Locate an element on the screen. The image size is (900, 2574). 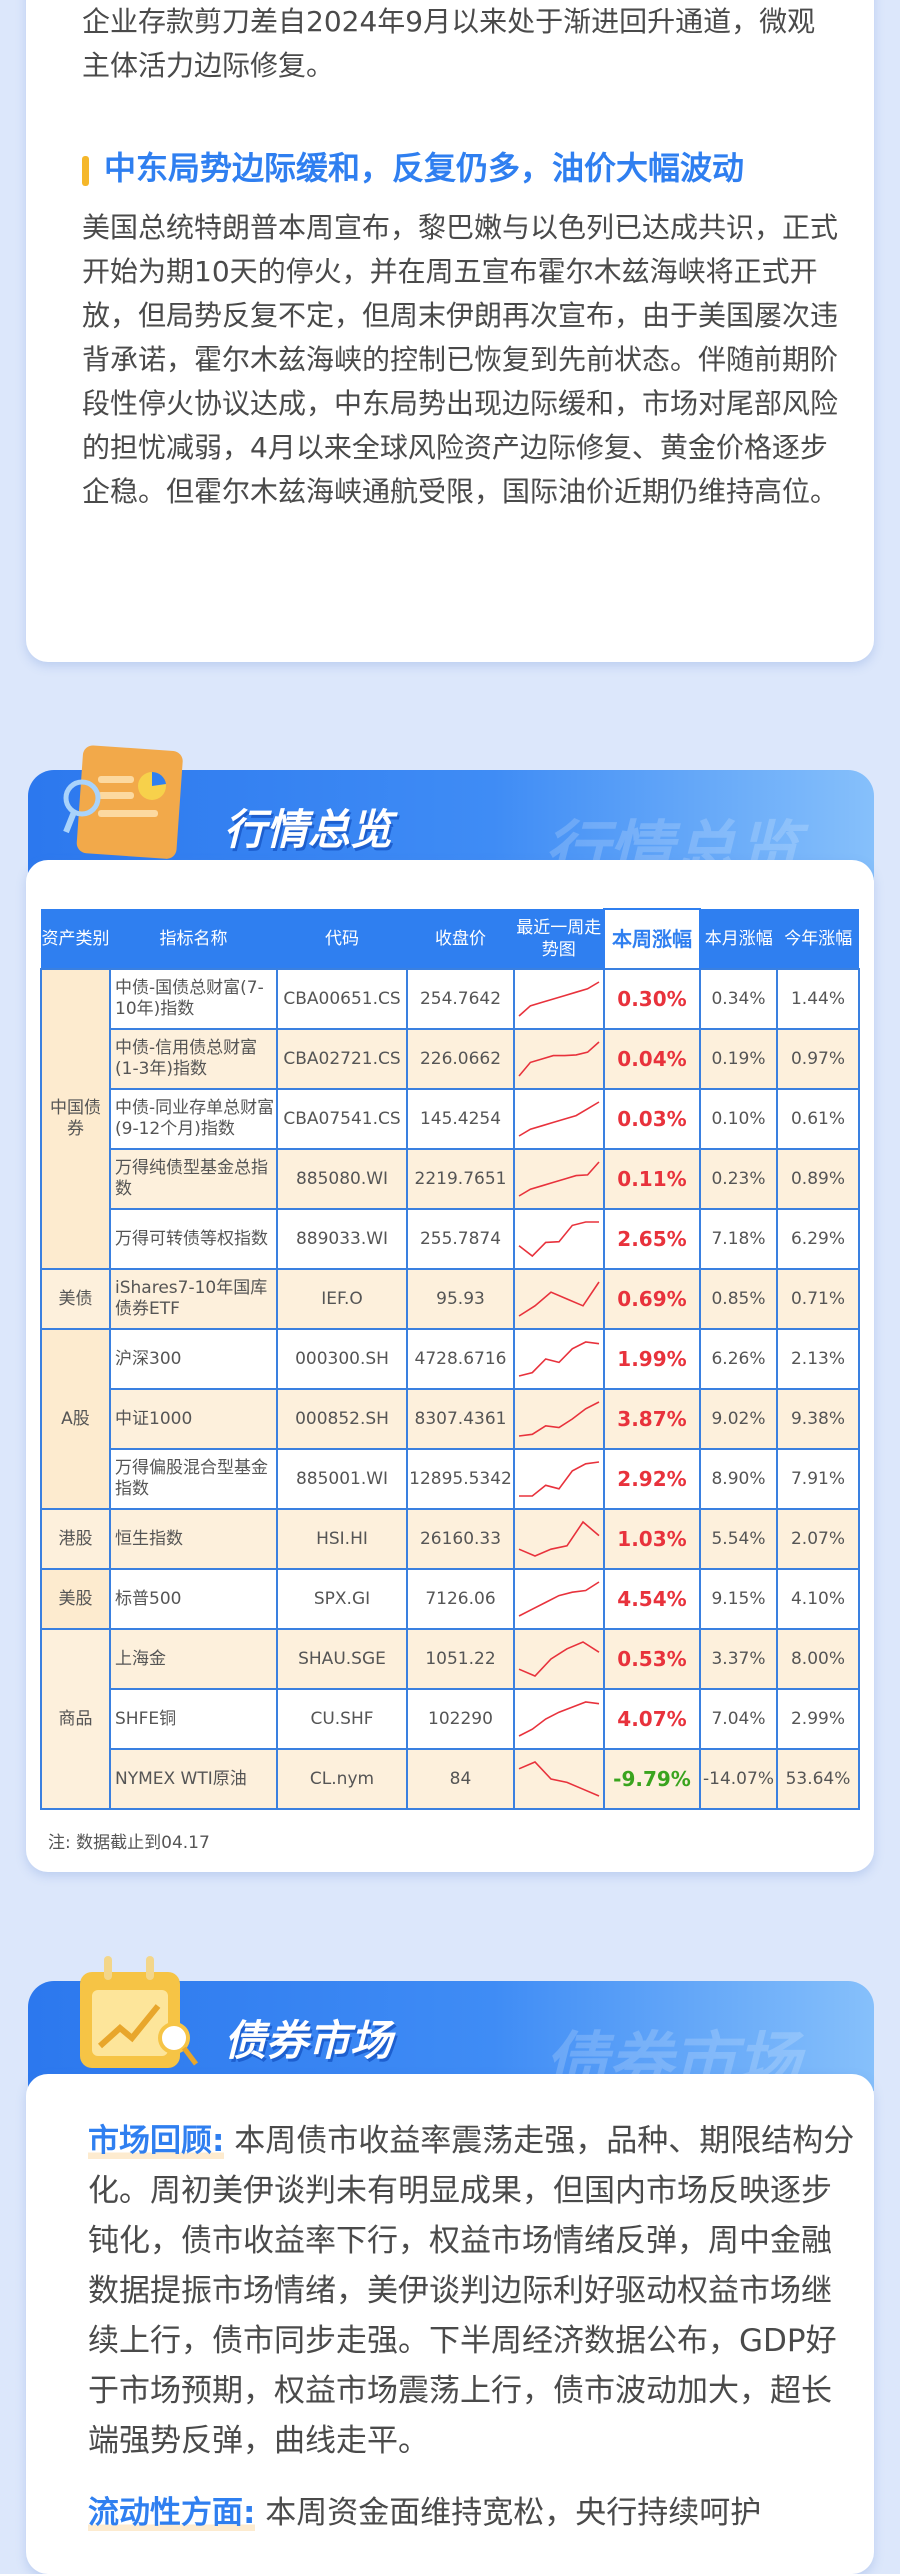
code: CL.nym is located at coordinates (342, 1779).